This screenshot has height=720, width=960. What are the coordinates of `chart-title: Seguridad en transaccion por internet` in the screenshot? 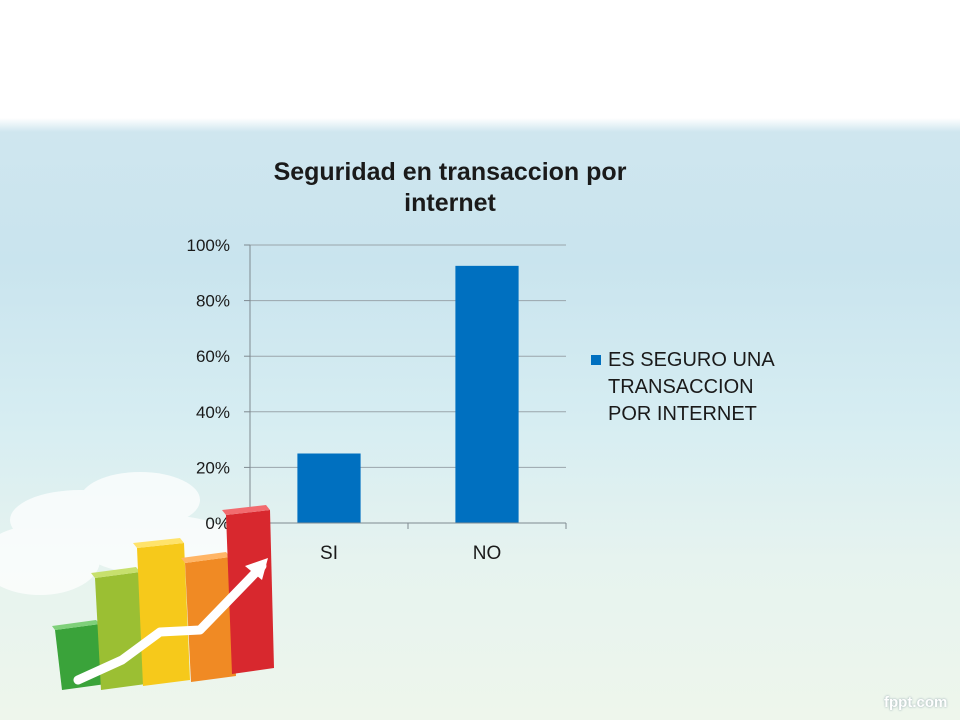 It's located at (450, 187).